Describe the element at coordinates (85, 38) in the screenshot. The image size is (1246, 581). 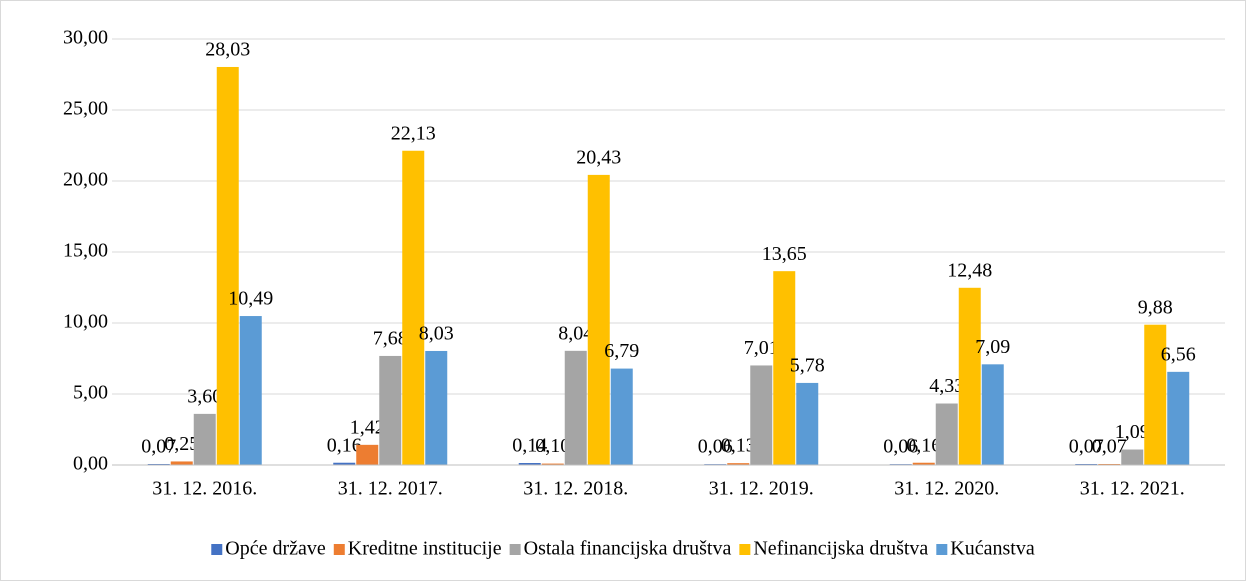
I see `y-tick-label: 30,00` at that location.